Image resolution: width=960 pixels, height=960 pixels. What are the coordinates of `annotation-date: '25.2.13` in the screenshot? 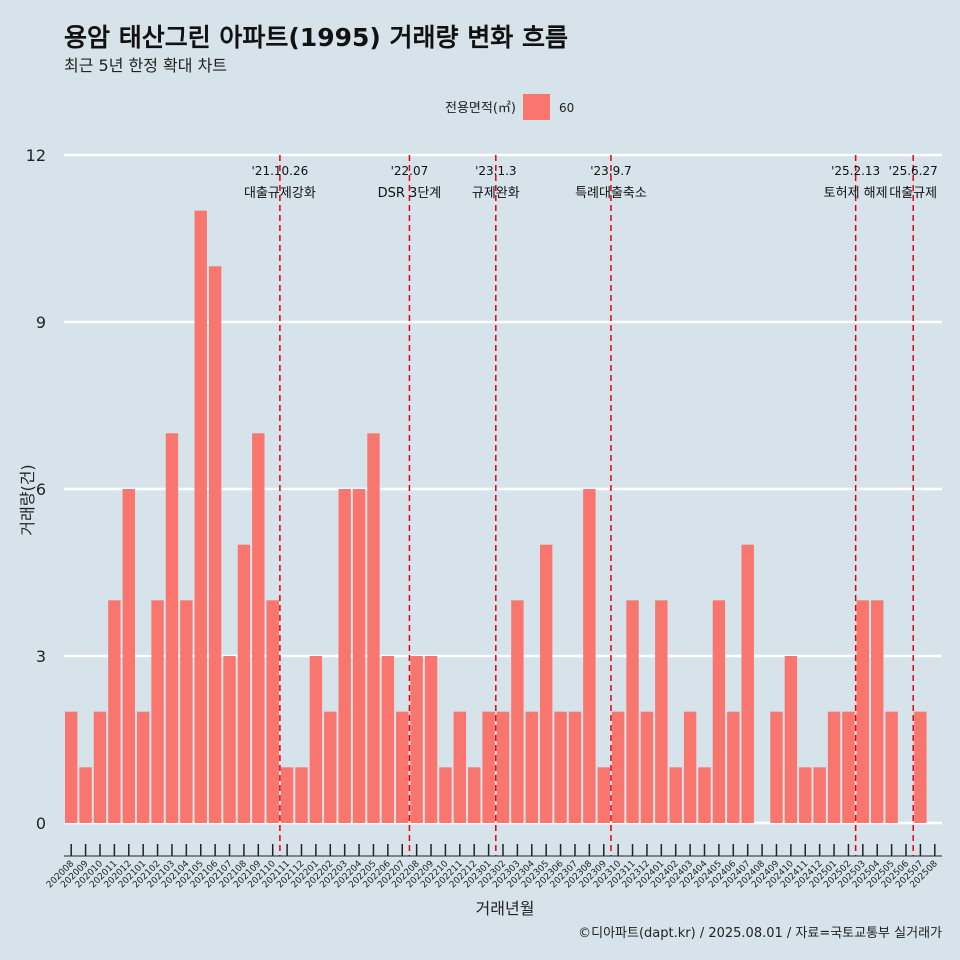 It's located at (855, 171).